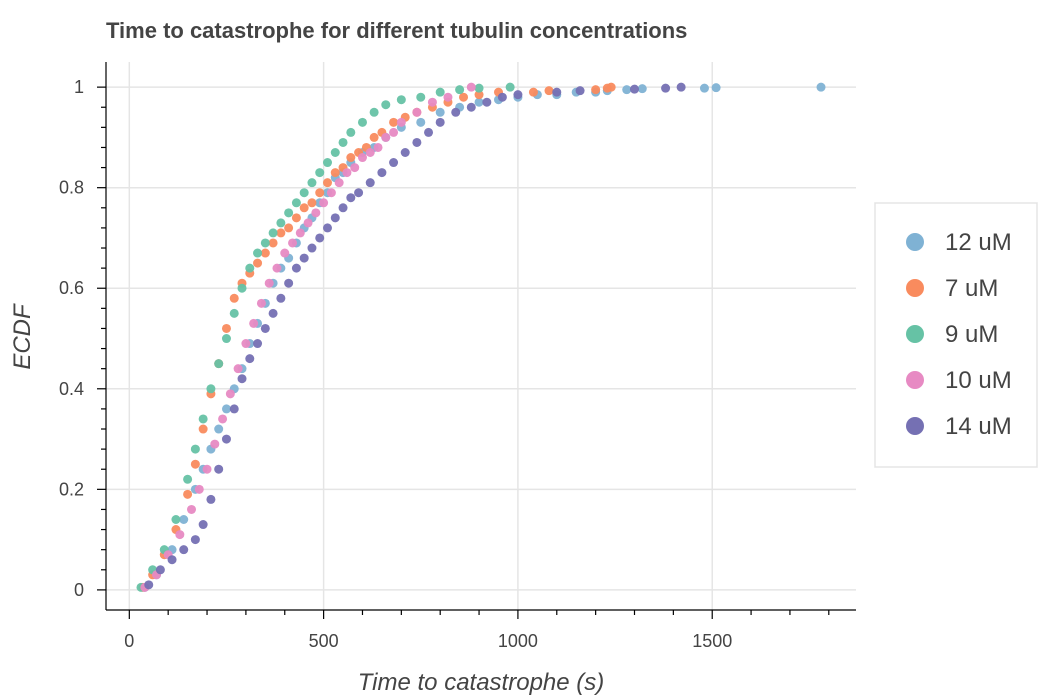  Describe the element at coordinates (959, 426) in the screenshot. I see `legend-item: 14 uM` at that location.